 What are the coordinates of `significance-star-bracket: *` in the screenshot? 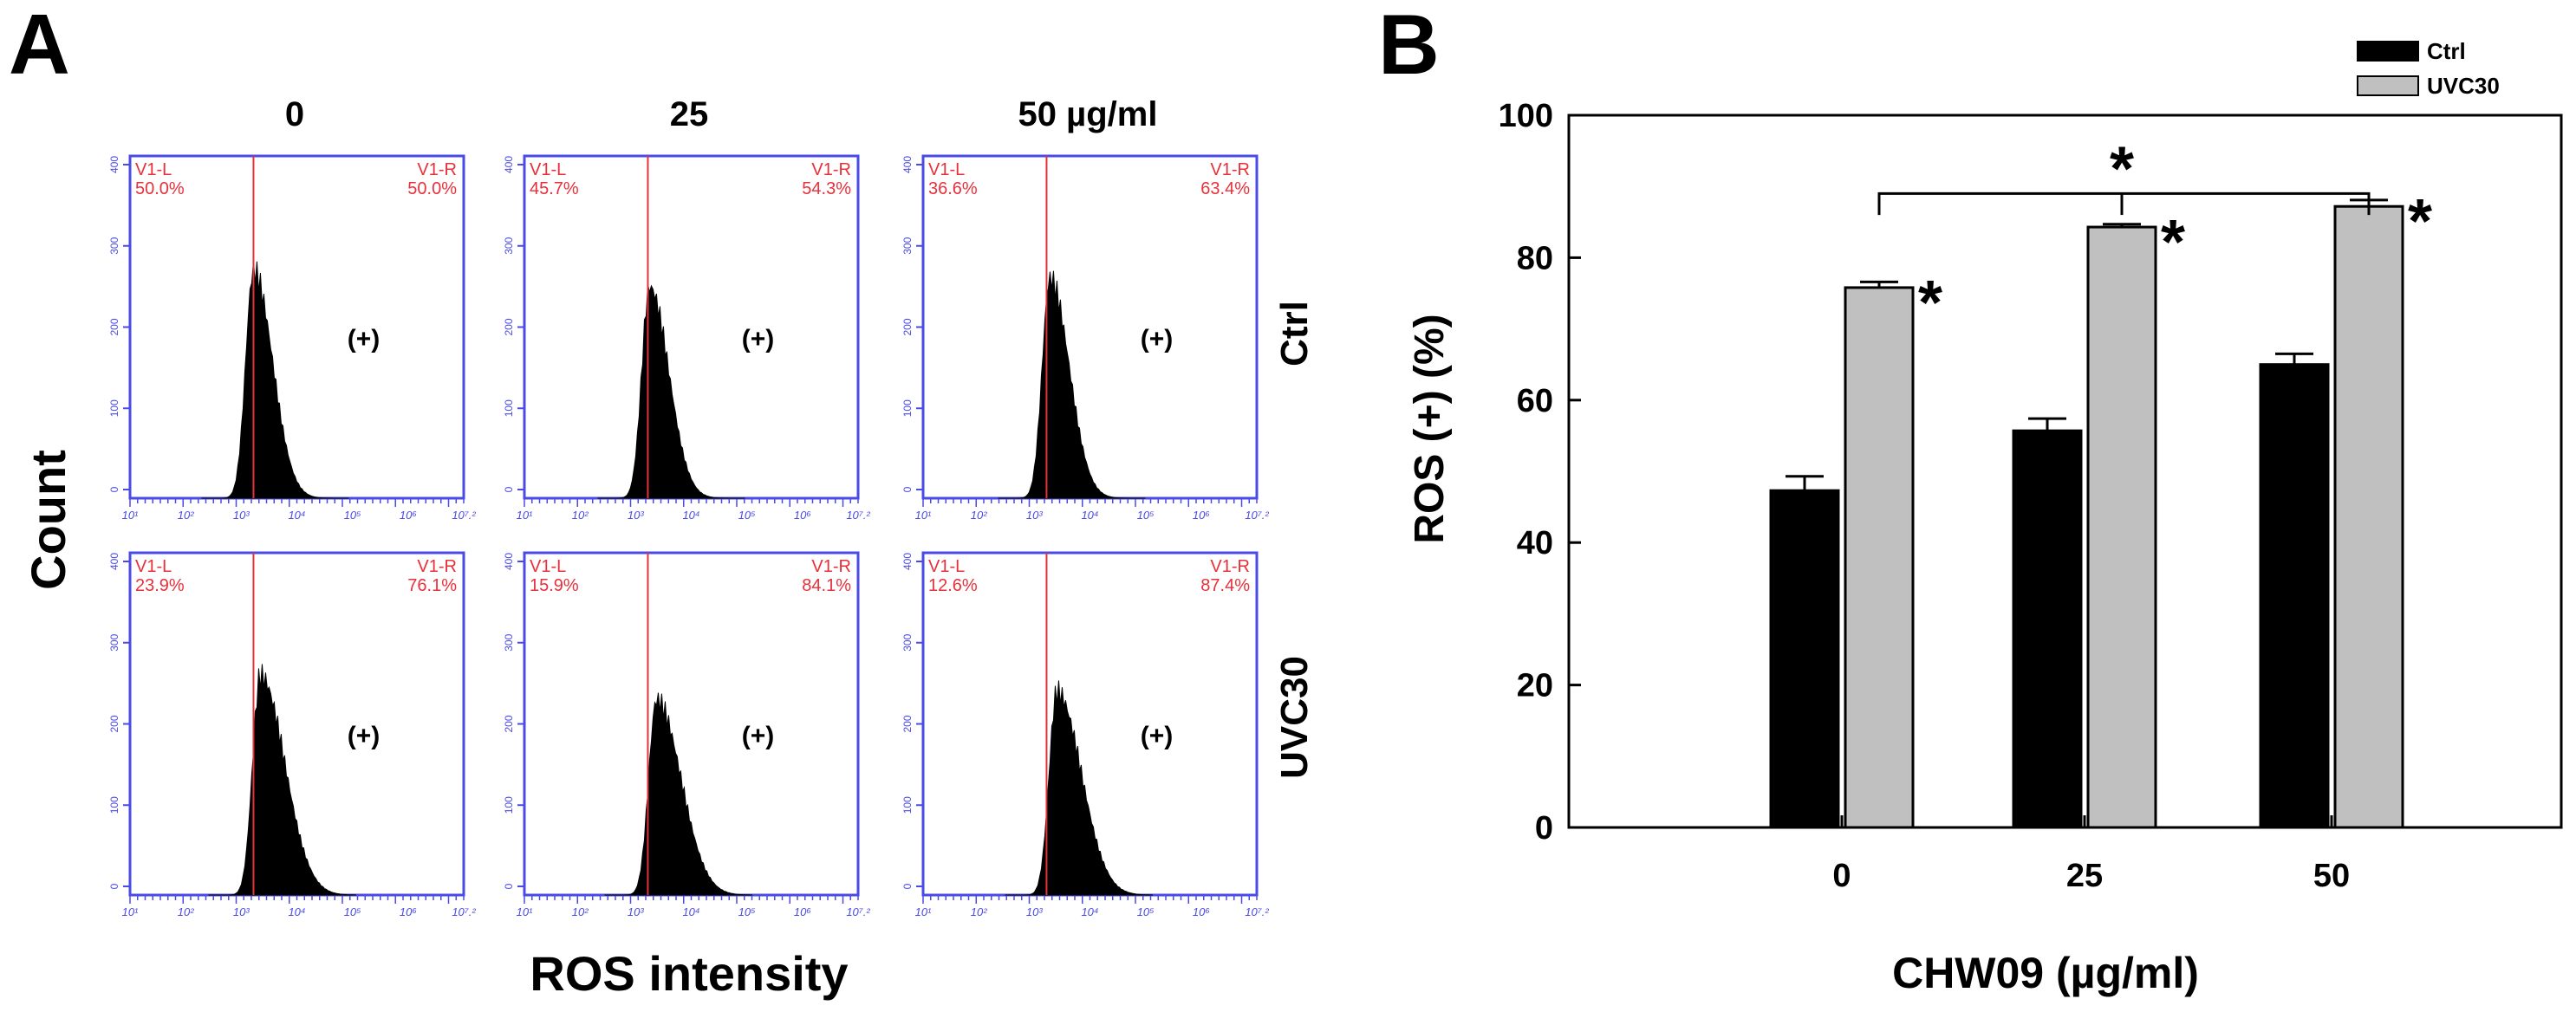 It's located at (2122, 169).